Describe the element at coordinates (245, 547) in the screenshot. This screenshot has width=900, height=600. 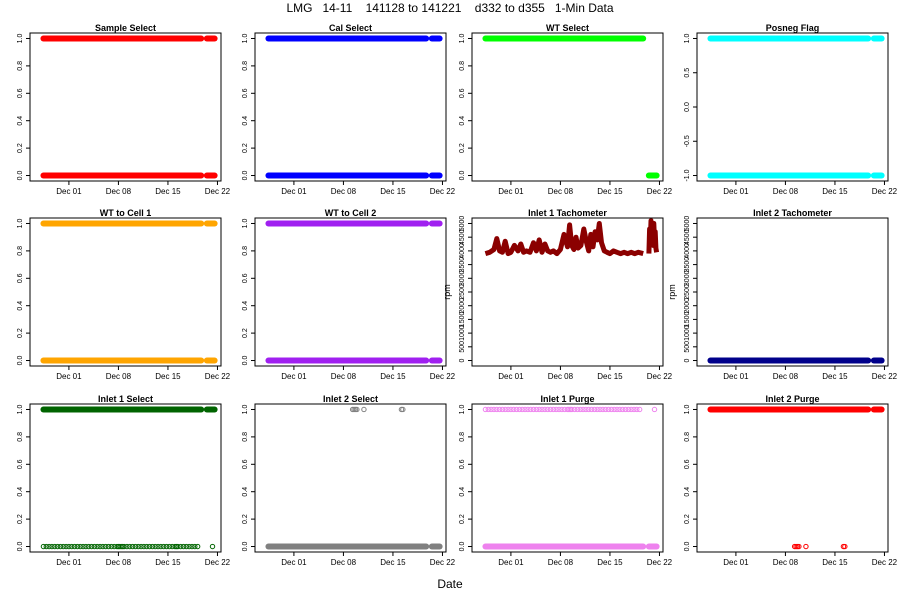
I see `y-tick-label: 0.0` at that location.